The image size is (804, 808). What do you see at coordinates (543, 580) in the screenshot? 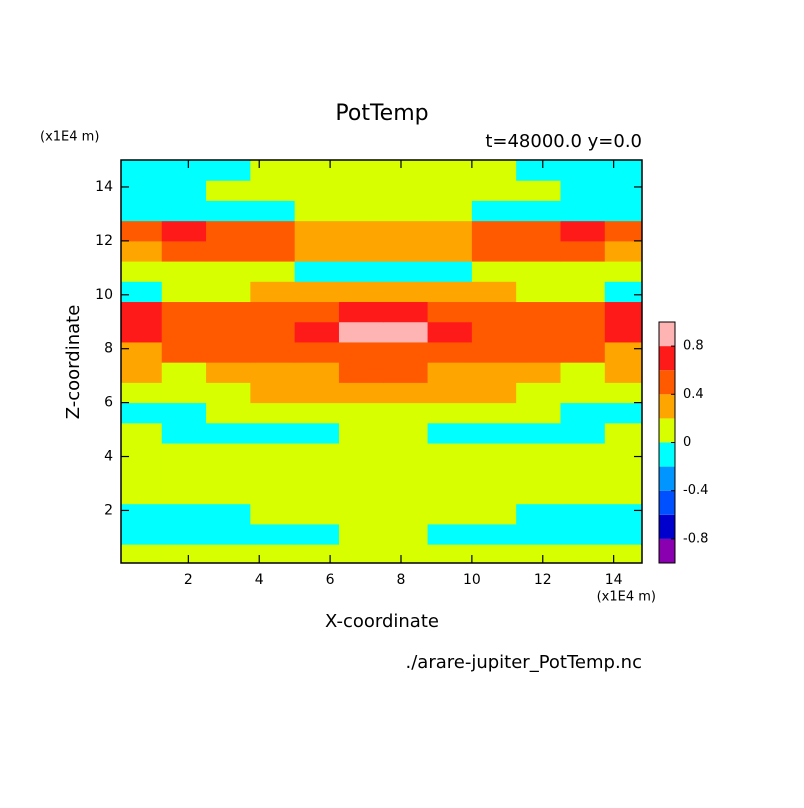
I see `x-tick-label: 12` at bounding box center [543, 580].